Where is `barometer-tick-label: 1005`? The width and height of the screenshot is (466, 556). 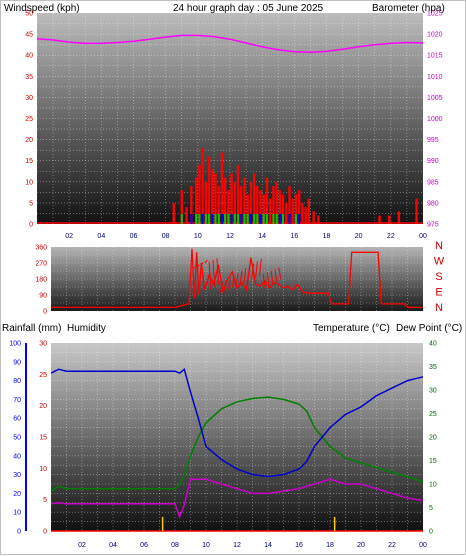
barometer-tick-label: 1005 is located at coordinates (435, 98).